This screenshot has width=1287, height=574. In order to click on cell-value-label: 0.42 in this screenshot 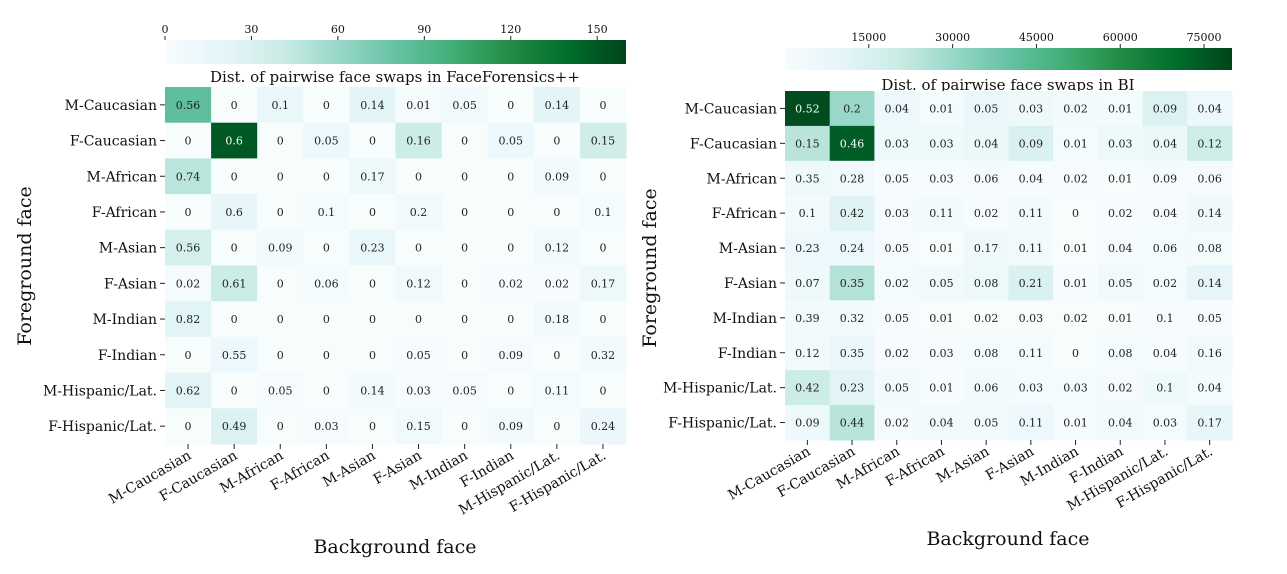, I will do `click(852, 213)`.